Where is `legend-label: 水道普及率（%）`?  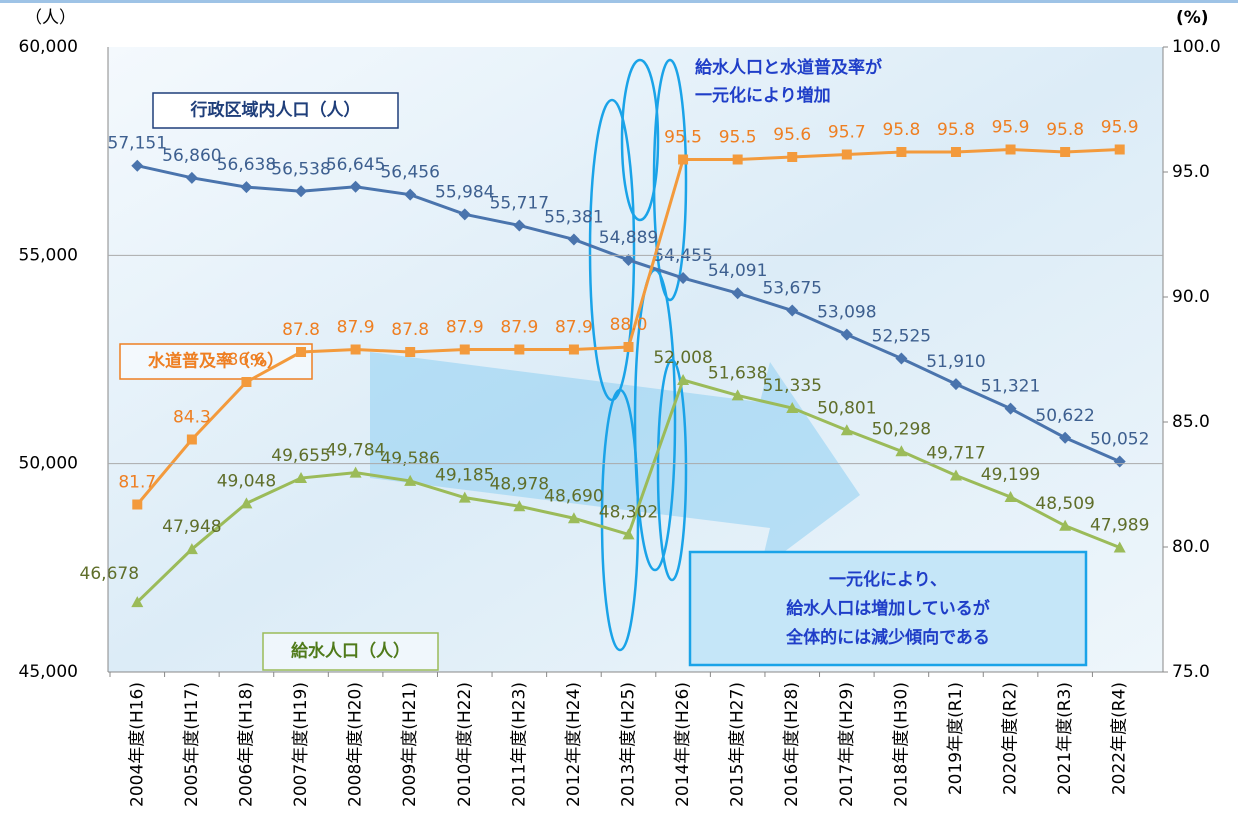
legend-label: 水道普及率（%） is located at coordinates (216, 361).